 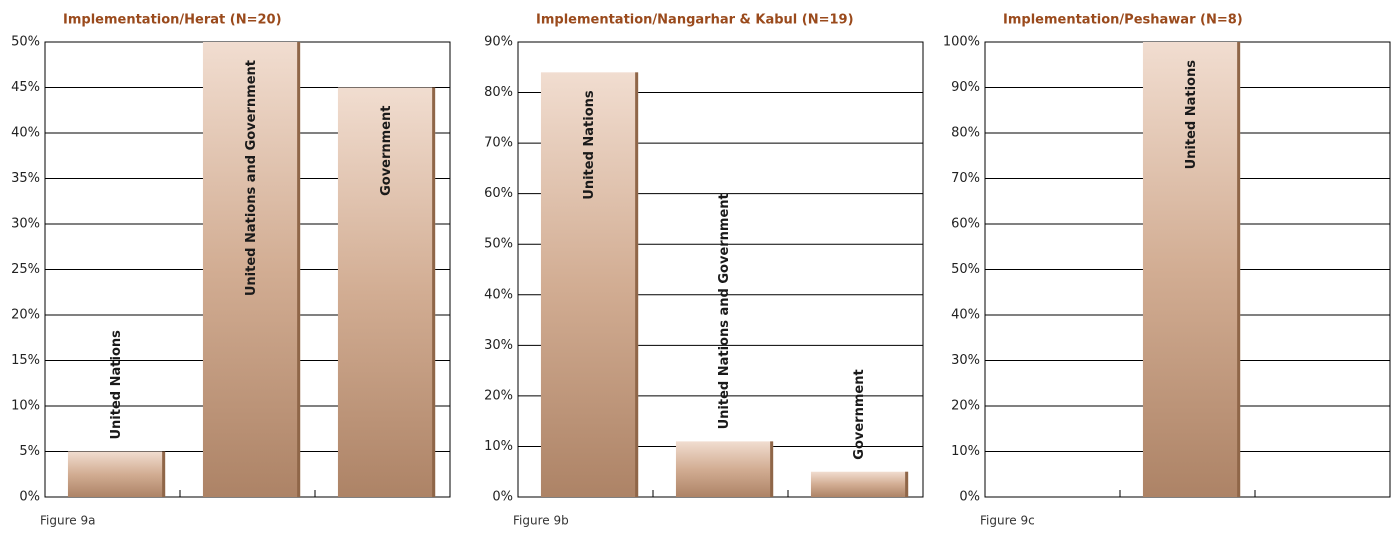 I want to click on y-tick-label: 100%, so click(x=961, y=42).